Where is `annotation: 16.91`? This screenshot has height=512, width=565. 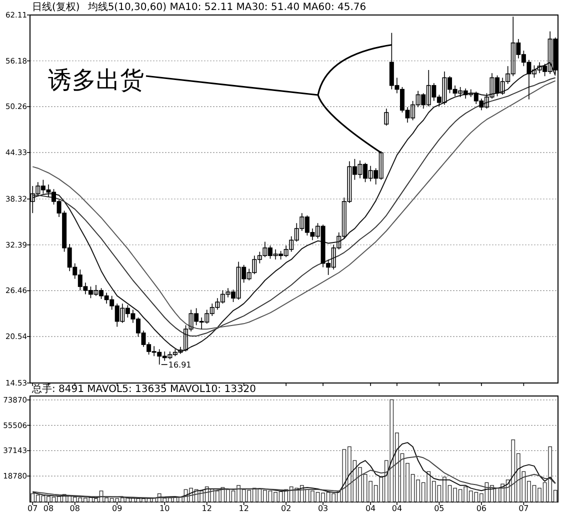 annotation: 16.91 is located at coordinates (180, 365).